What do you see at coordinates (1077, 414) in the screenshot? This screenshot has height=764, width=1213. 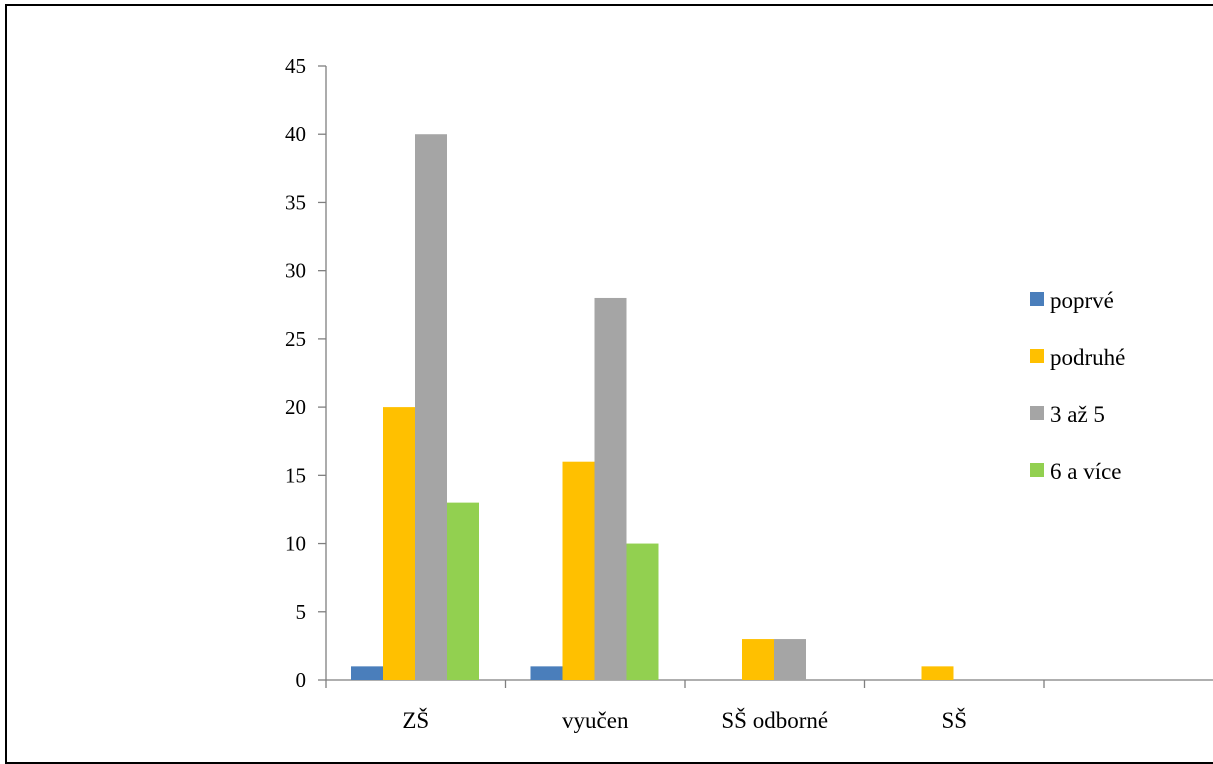 I see `legend-label: 3 až 5` at bounding box center [1077, 414].